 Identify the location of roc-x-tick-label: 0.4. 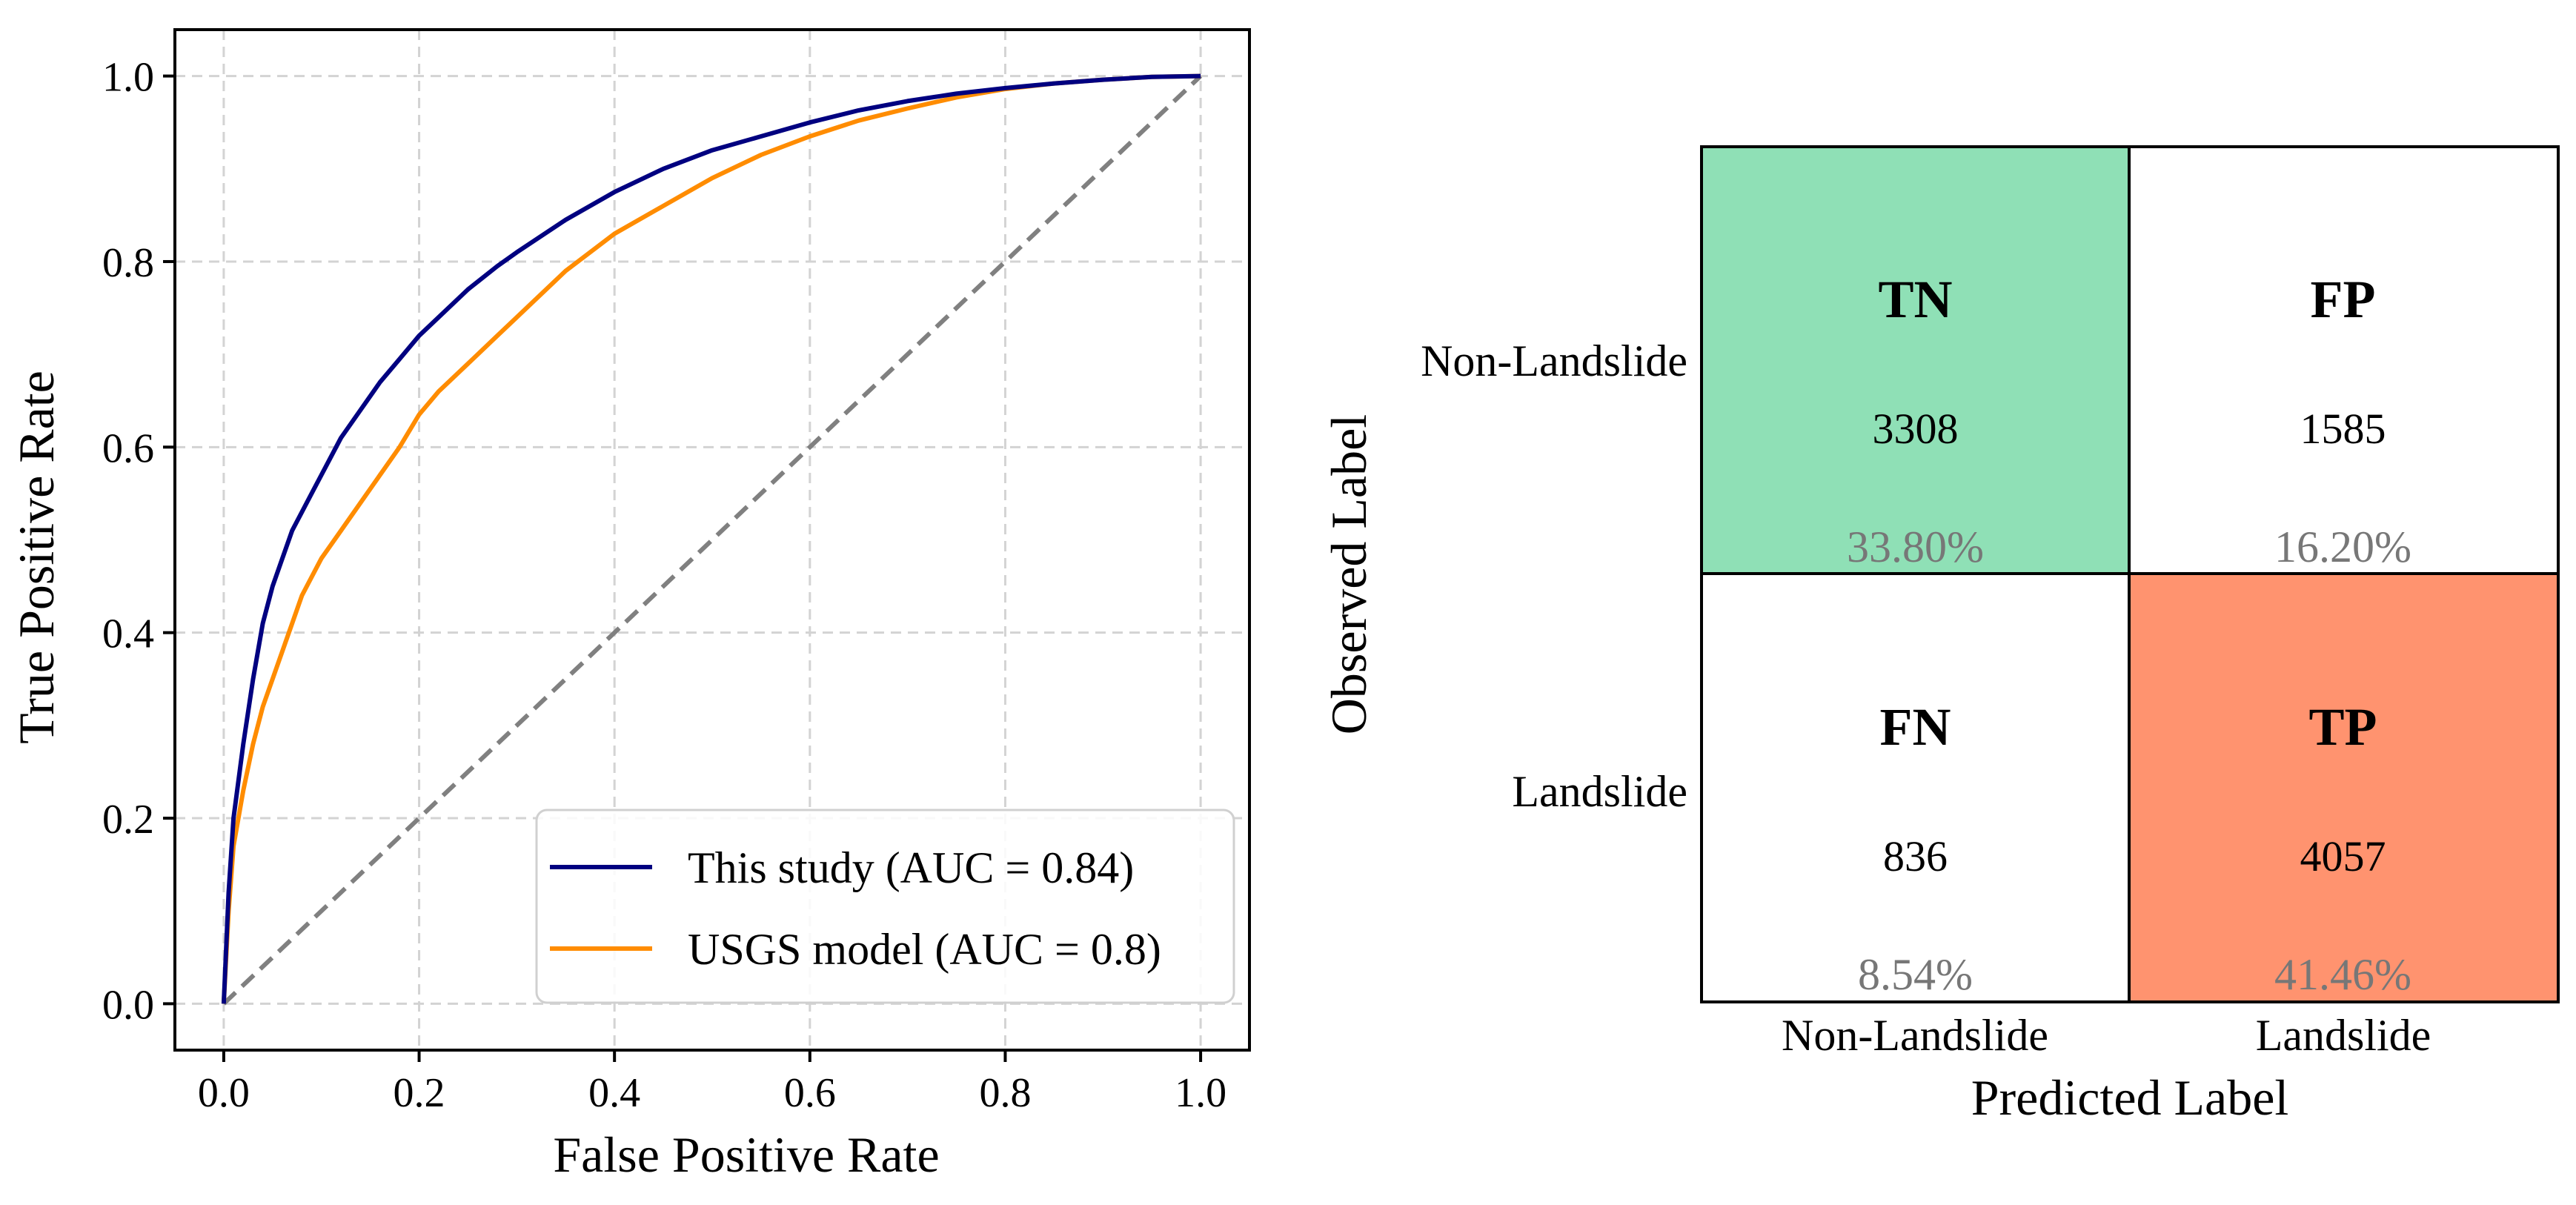
(614, 1093).